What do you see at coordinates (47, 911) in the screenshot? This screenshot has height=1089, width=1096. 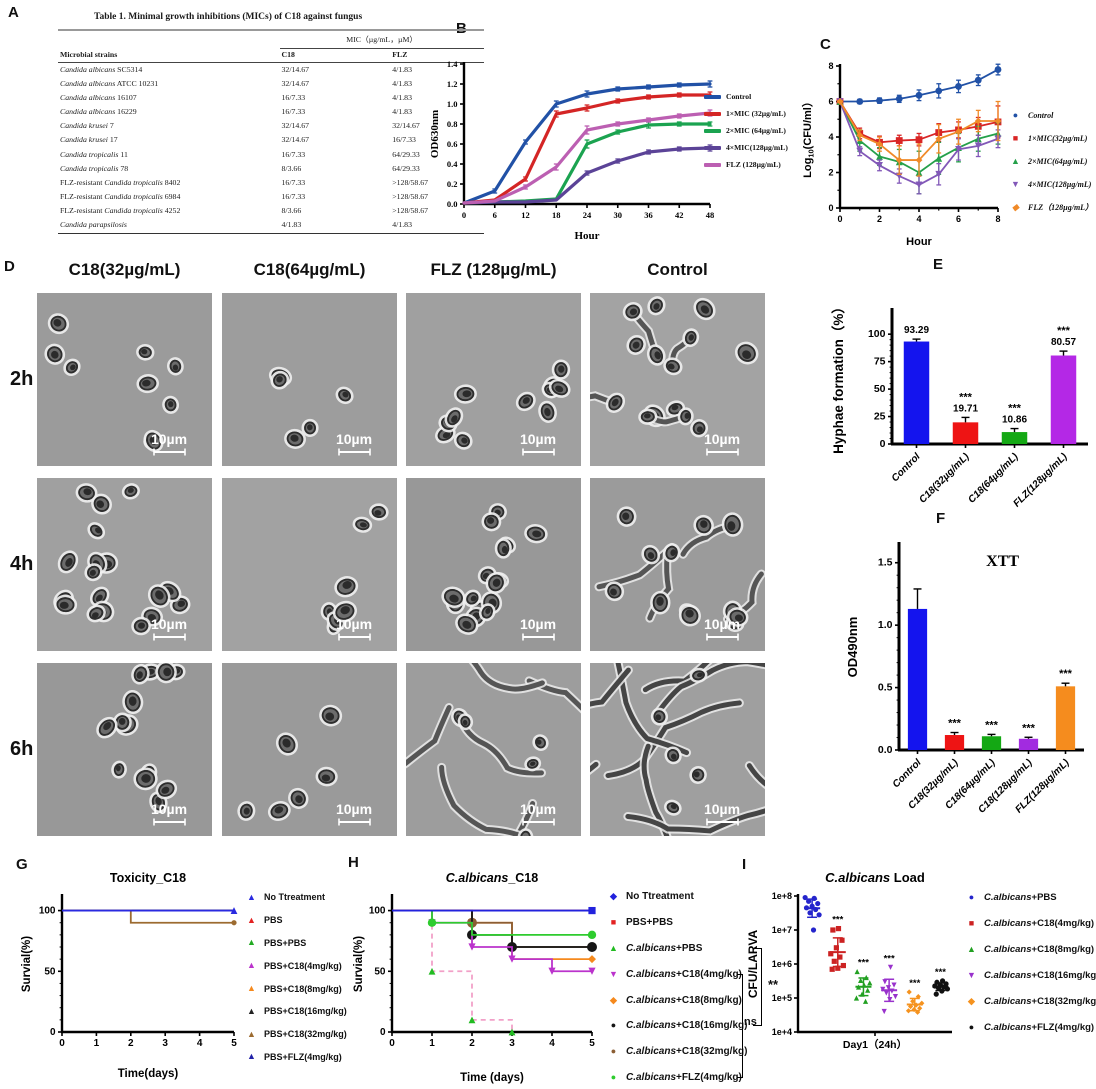 I see `svg-text: 100` at bounding box center [47, 911].